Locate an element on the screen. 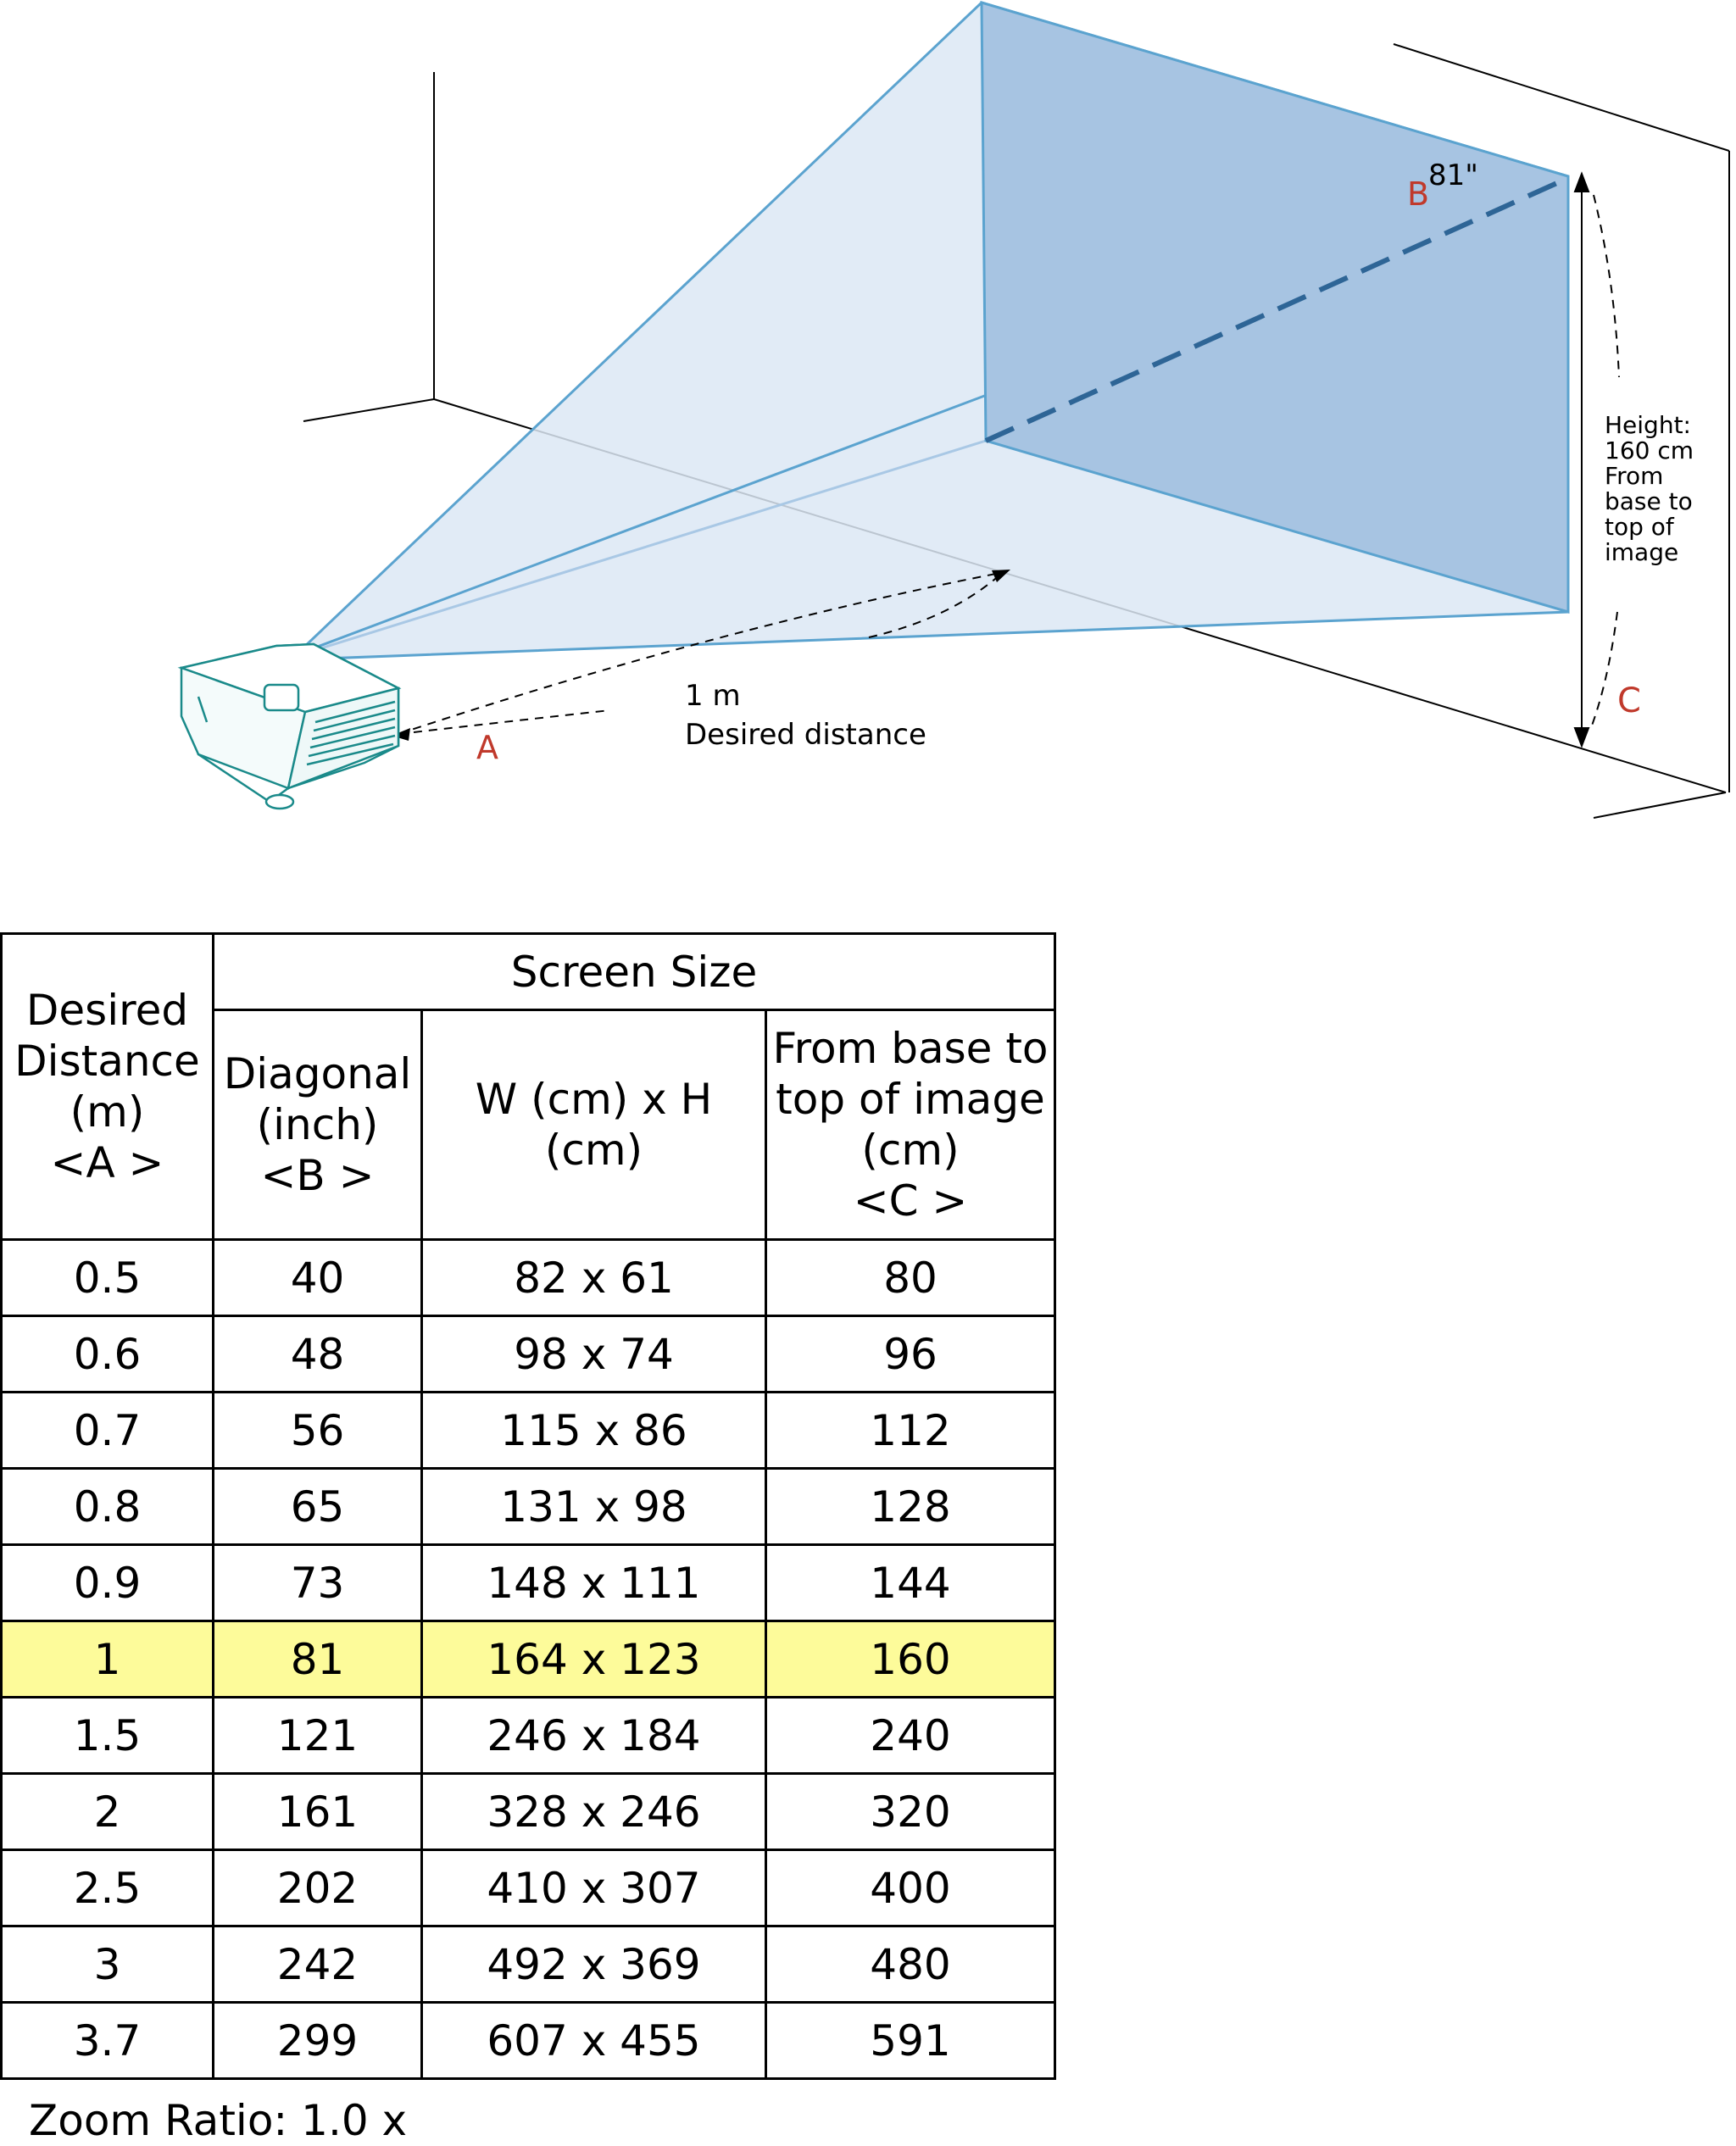 The width and height of the screenshot is (1736, 2146). table-cell-b: 81 is located at coordinates (317, 1659).